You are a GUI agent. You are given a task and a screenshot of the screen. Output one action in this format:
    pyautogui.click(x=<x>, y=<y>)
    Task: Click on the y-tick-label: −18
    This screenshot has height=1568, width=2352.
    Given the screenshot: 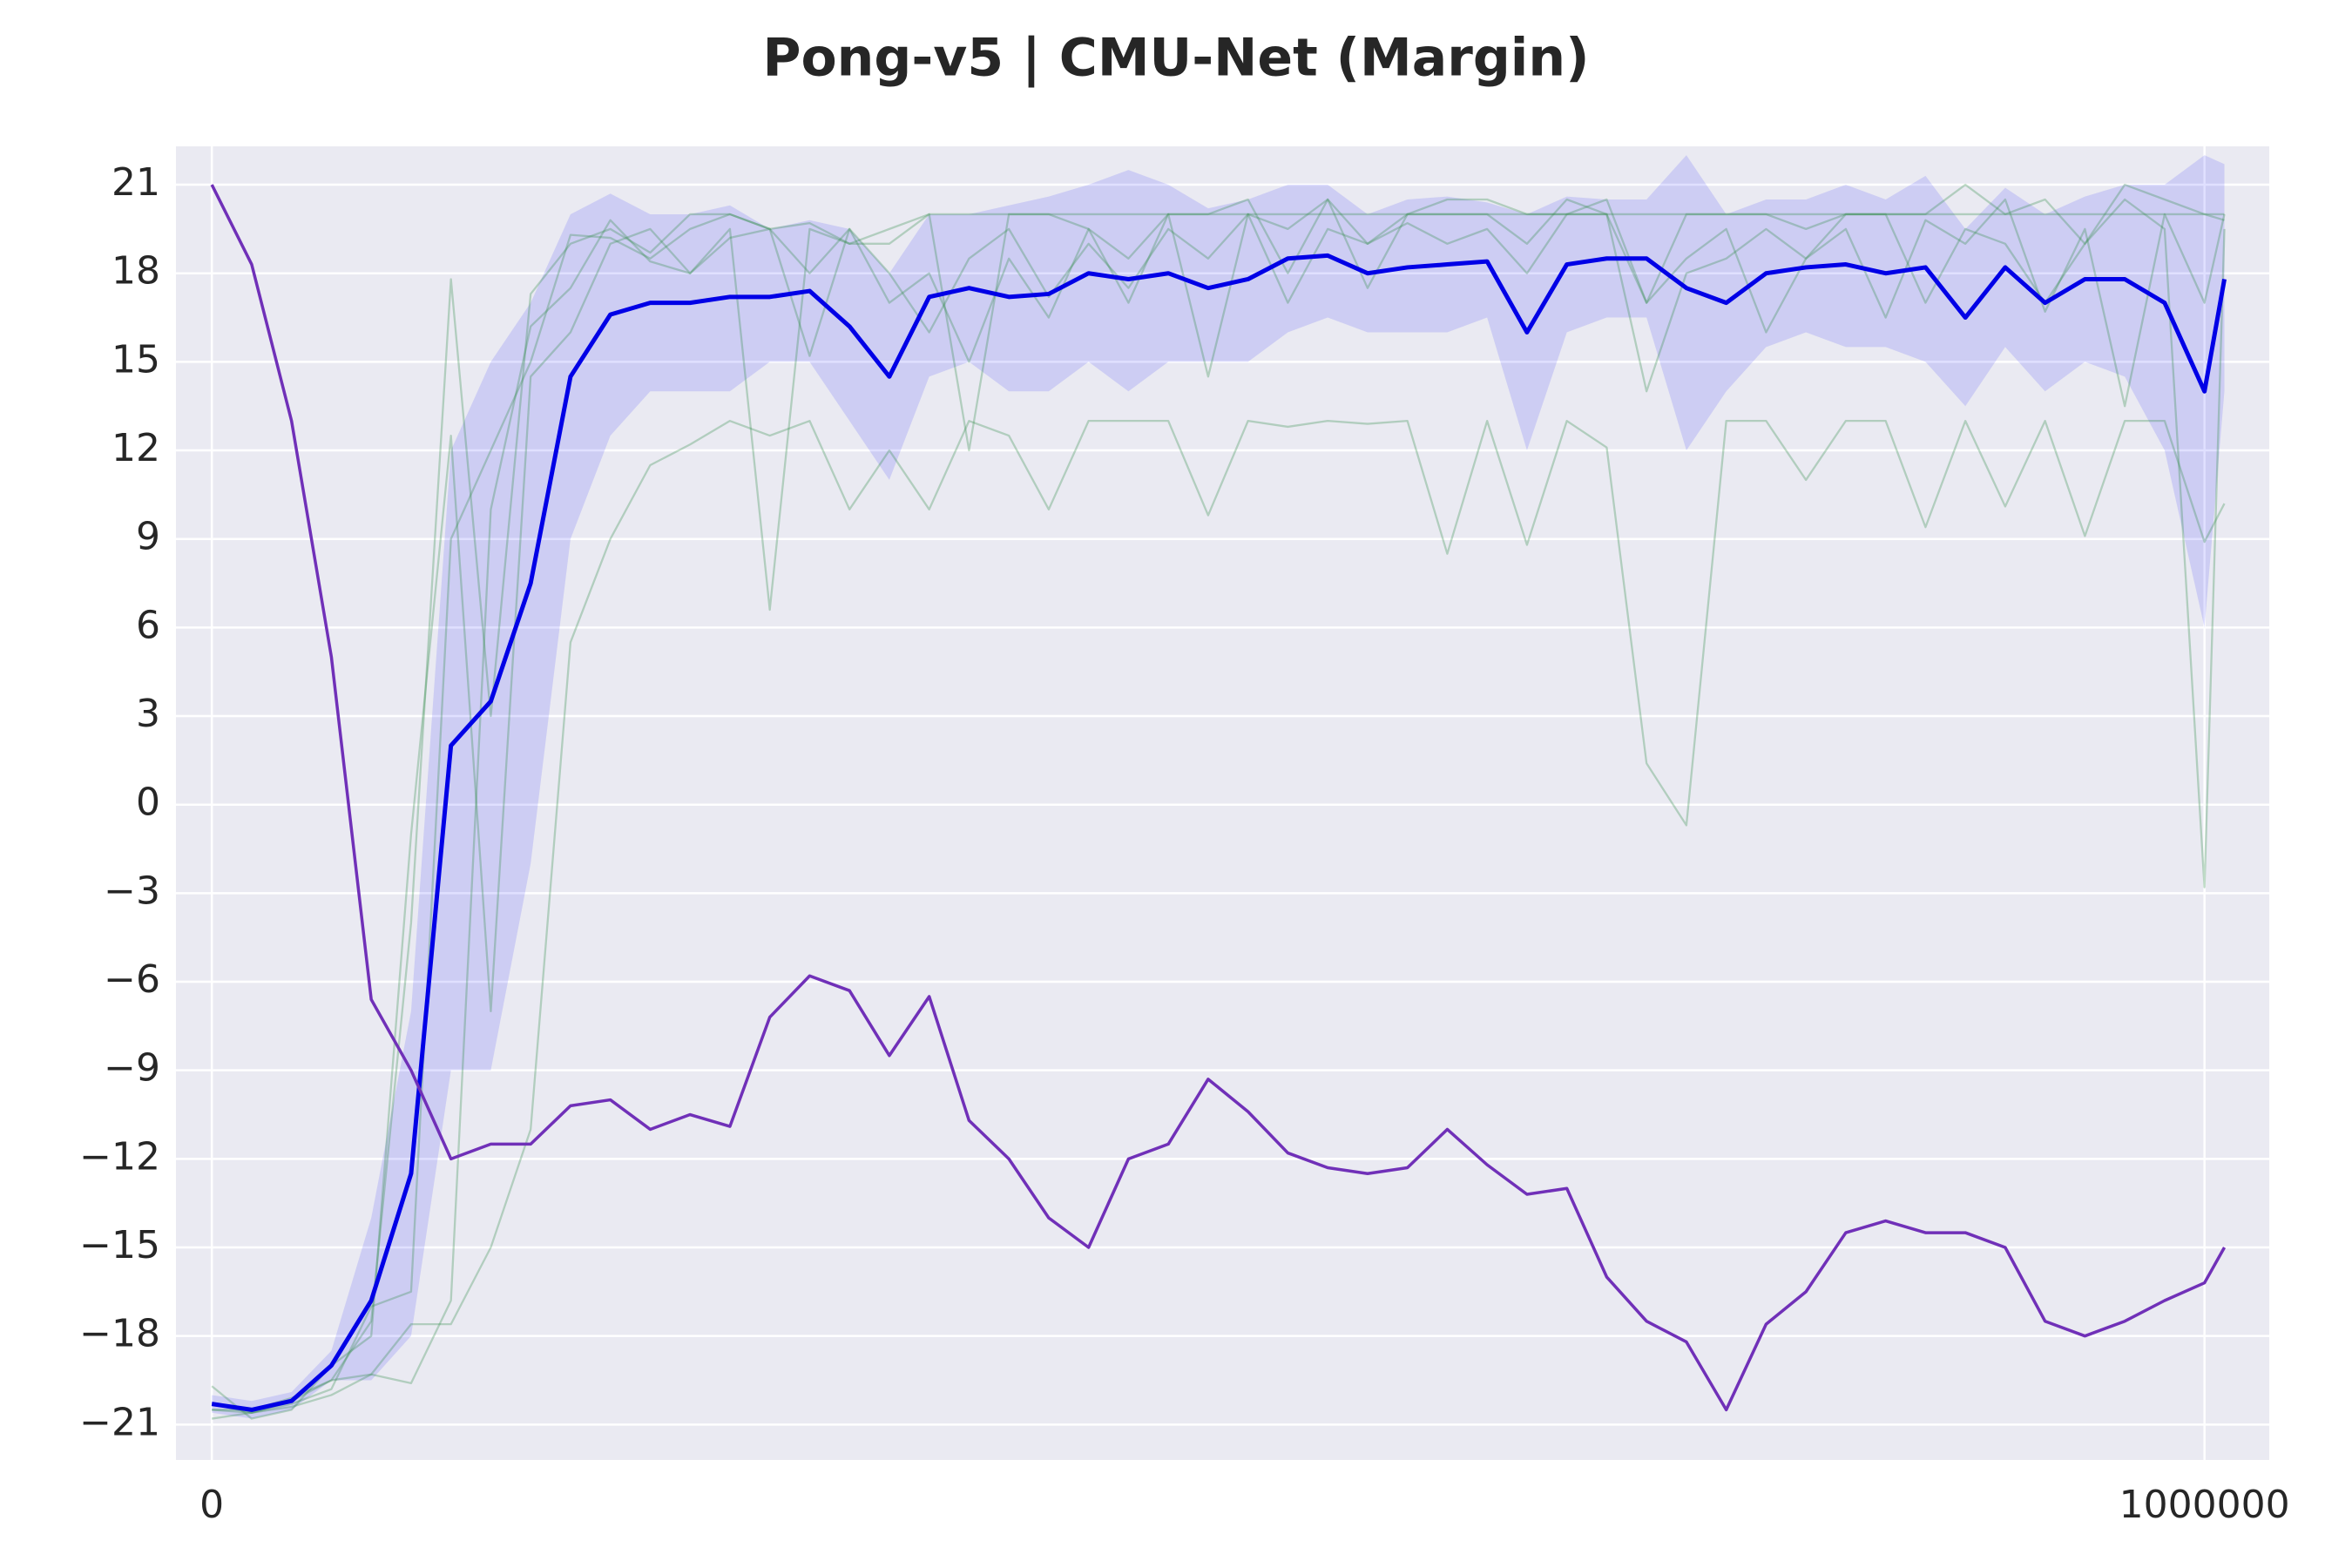 What is the action you would take?
    pyautogui.click(x=119, y=1334)
    